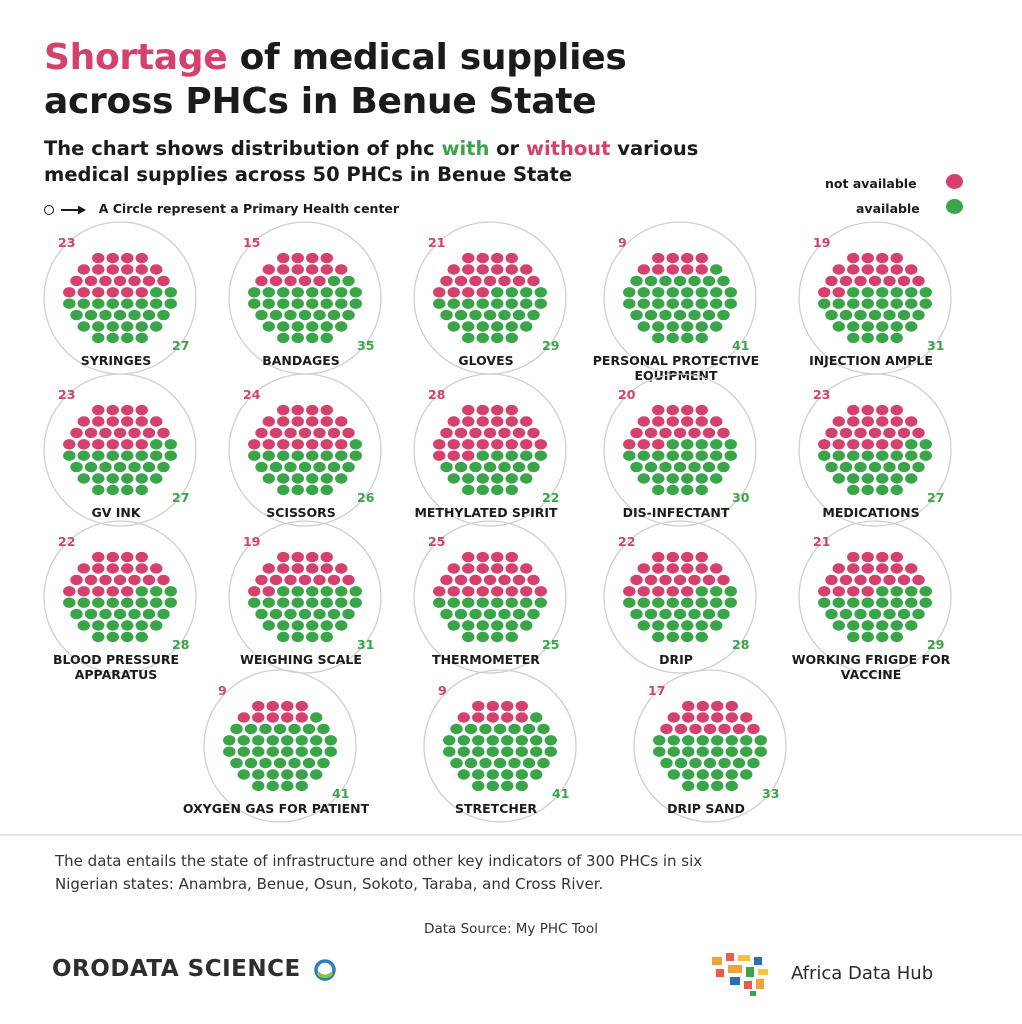 The height and width of the screenshot is (1024, 1022). What do you see at coordinates (301, 659) in the screenshot?
I see `panel-label: WEIGHING SCALE` at bounding box center [301, 659].